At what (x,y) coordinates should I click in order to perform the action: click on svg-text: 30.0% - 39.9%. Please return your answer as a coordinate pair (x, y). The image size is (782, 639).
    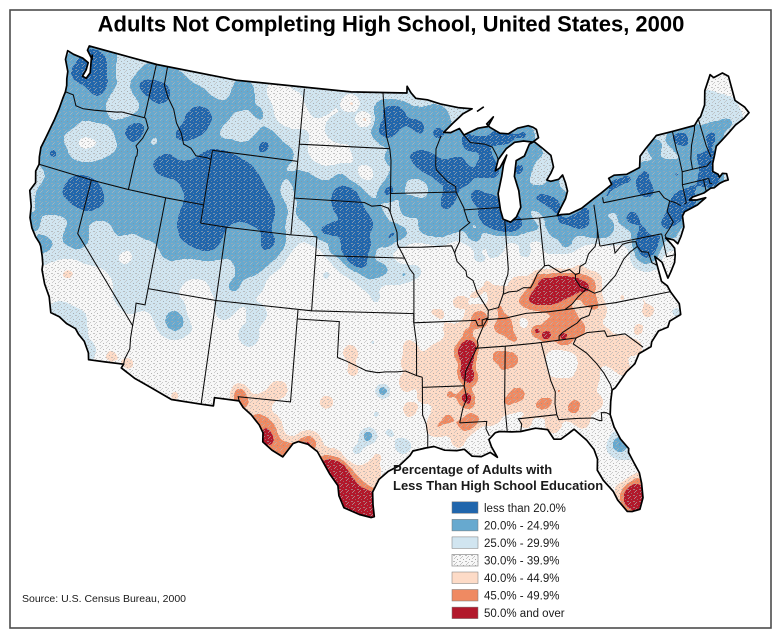
    Looking at the image, I should click on (521, 562).